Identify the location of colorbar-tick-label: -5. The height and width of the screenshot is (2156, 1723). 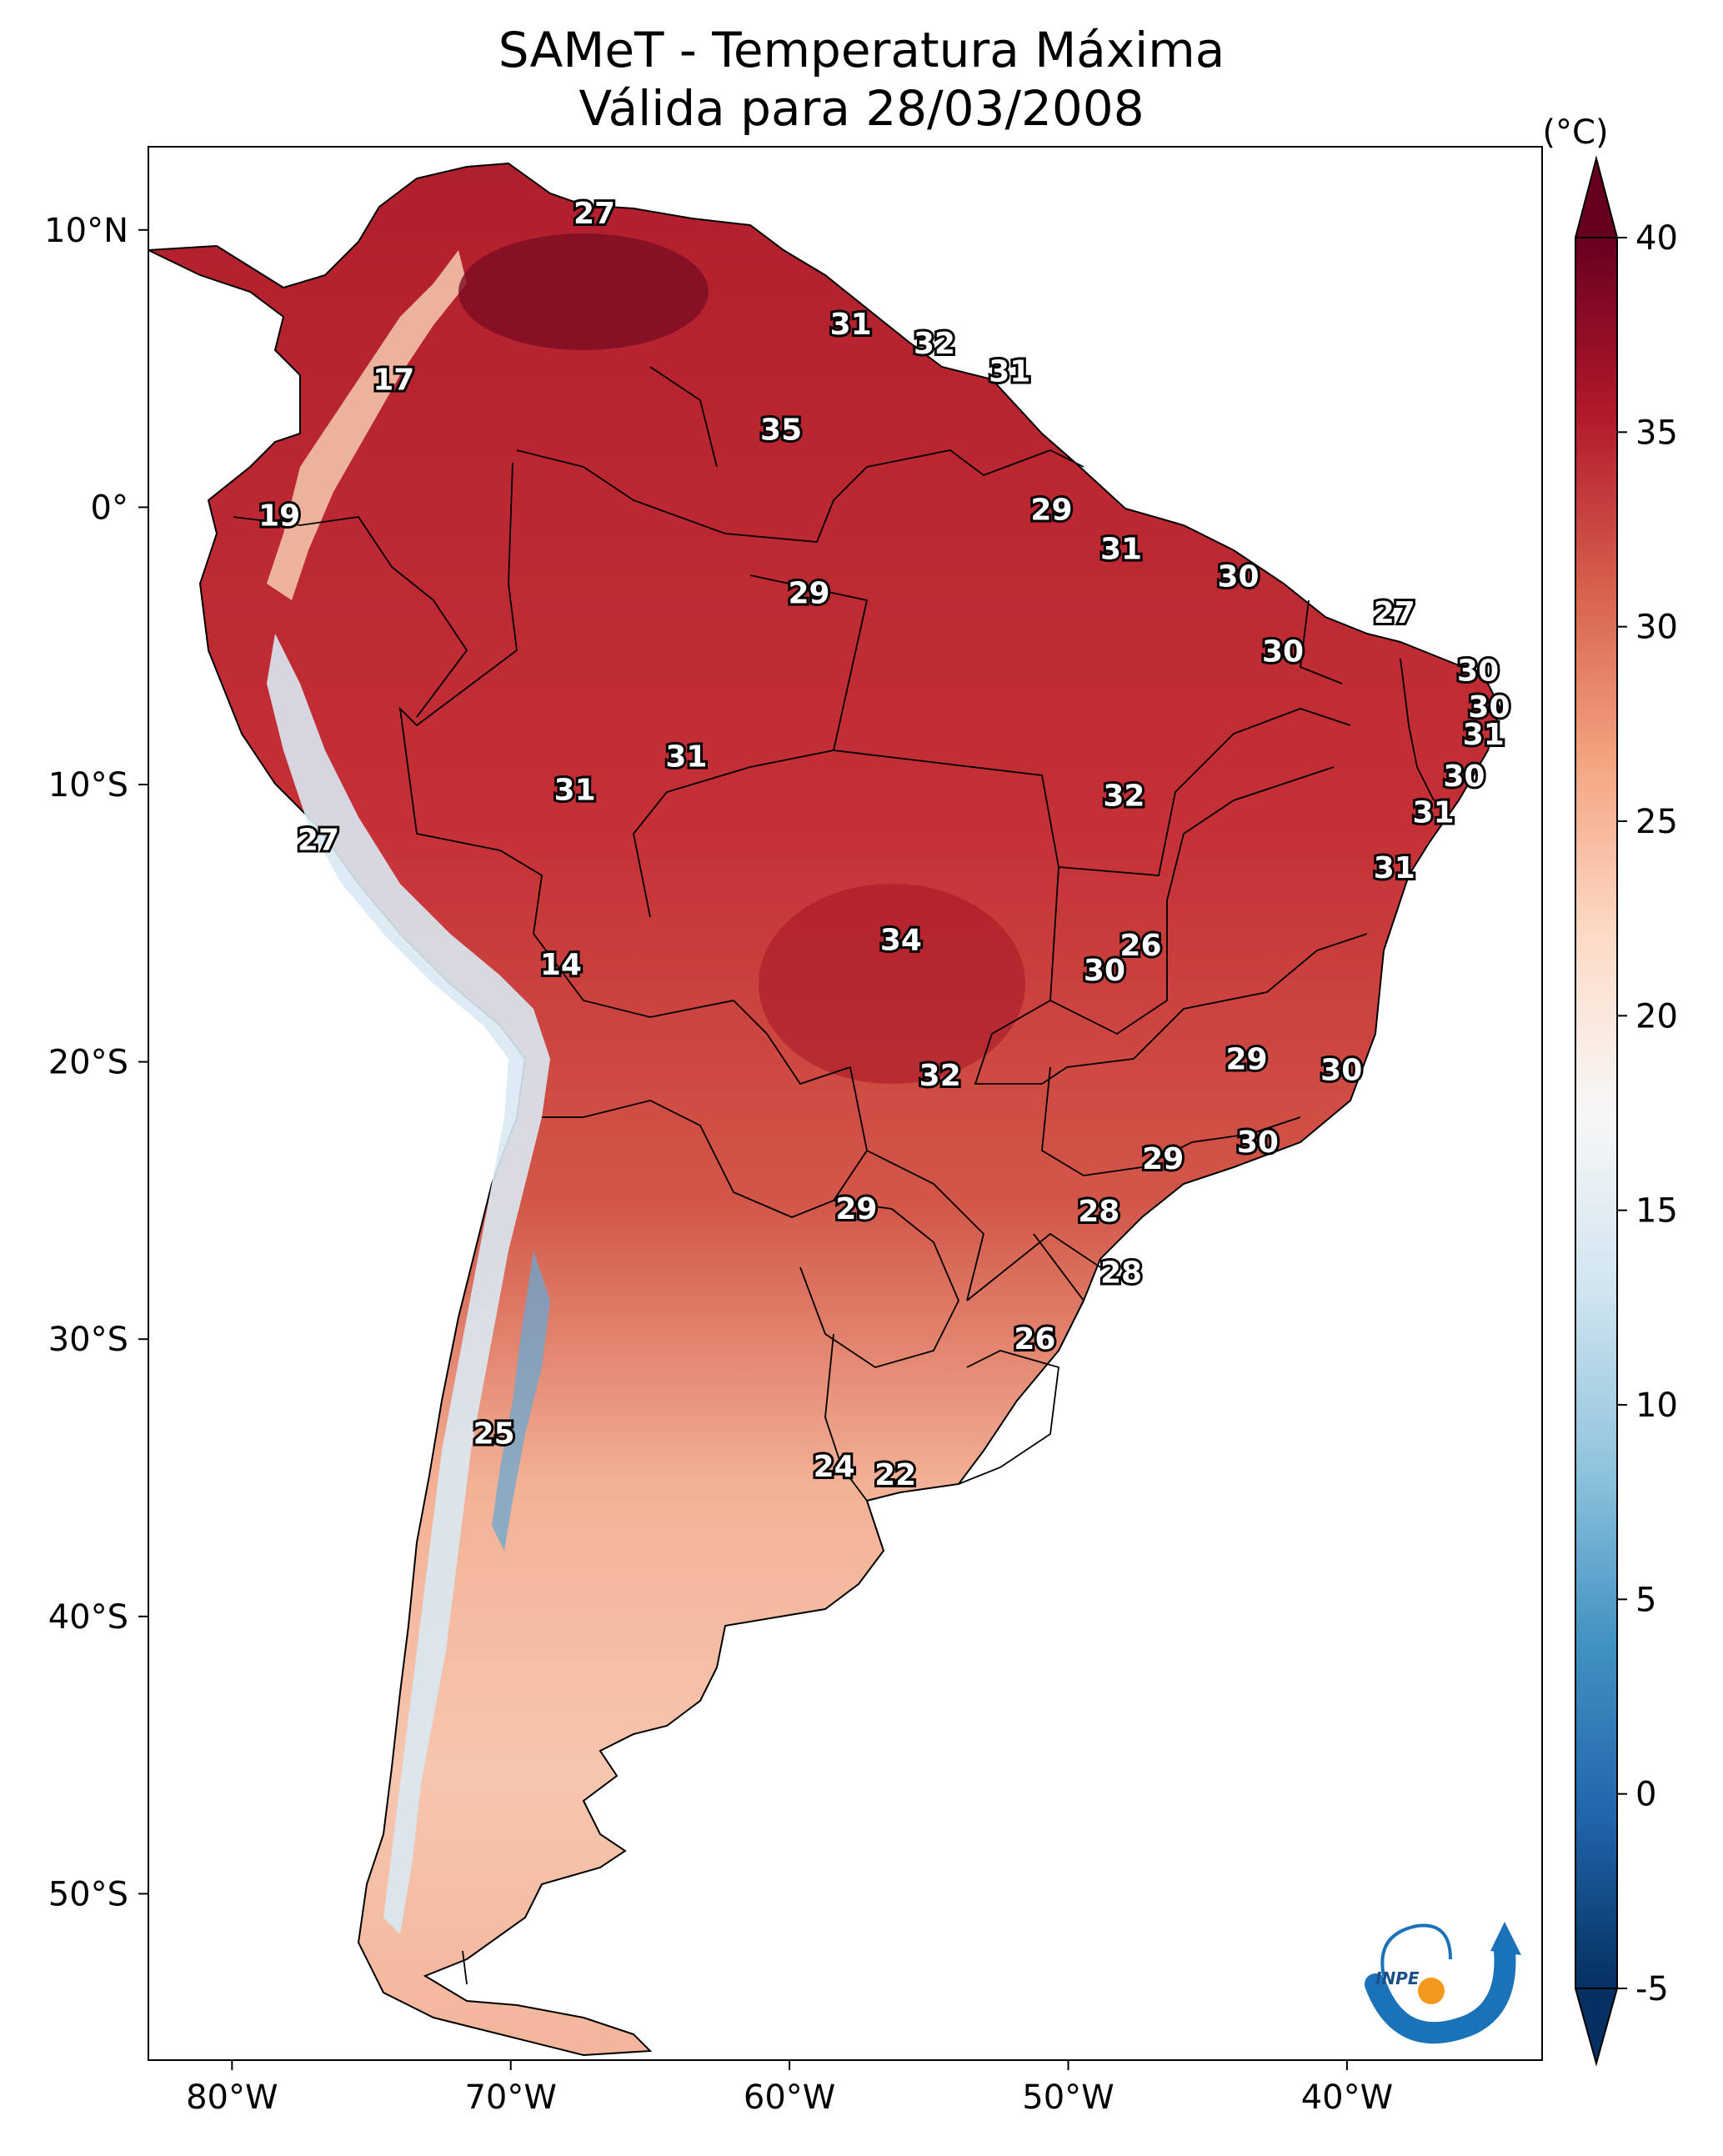
(1652, 1989).